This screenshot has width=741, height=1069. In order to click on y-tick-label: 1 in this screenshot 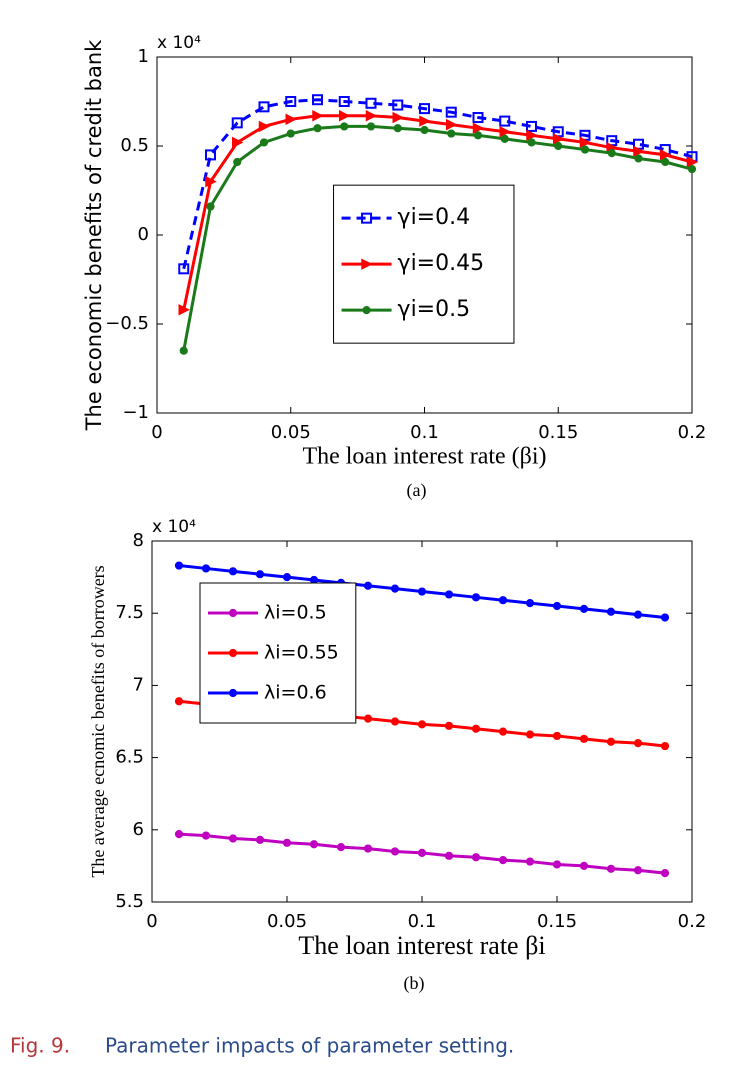, I will do `click(143, 56)`.